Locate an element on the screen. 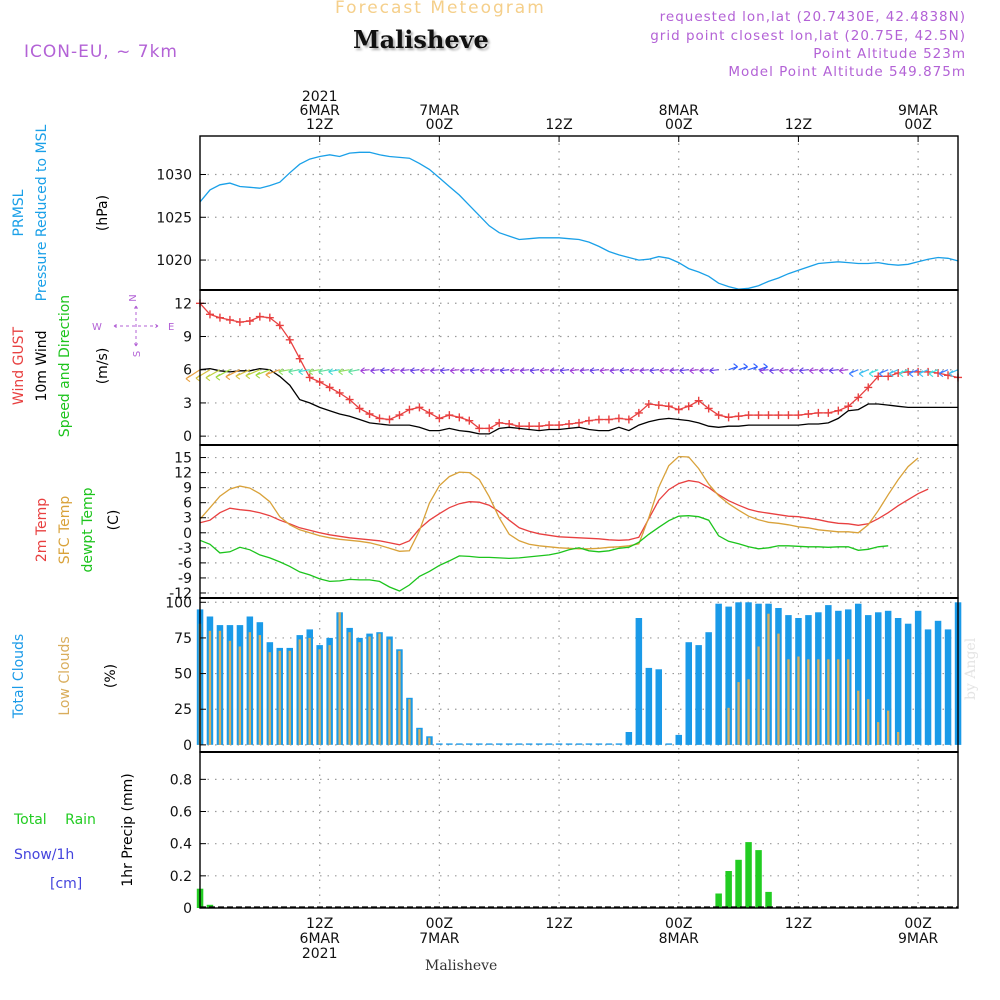  y-tick-temperature: -9 is located at coordinates (185, 579).